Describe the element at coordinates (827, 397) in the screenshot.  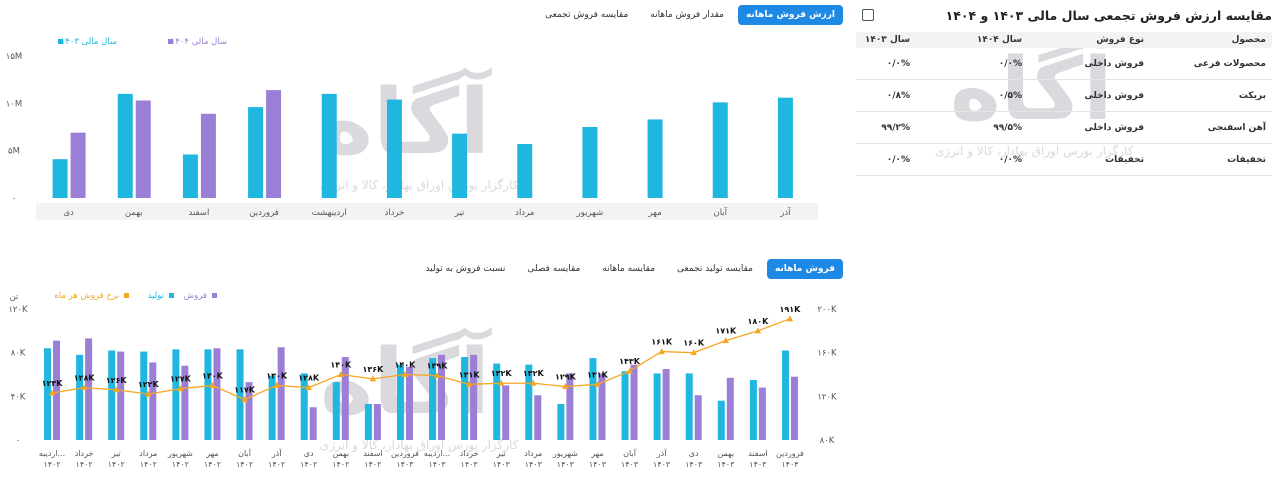
I see `right-y-tick-label: ۱۲۰K` at that location.